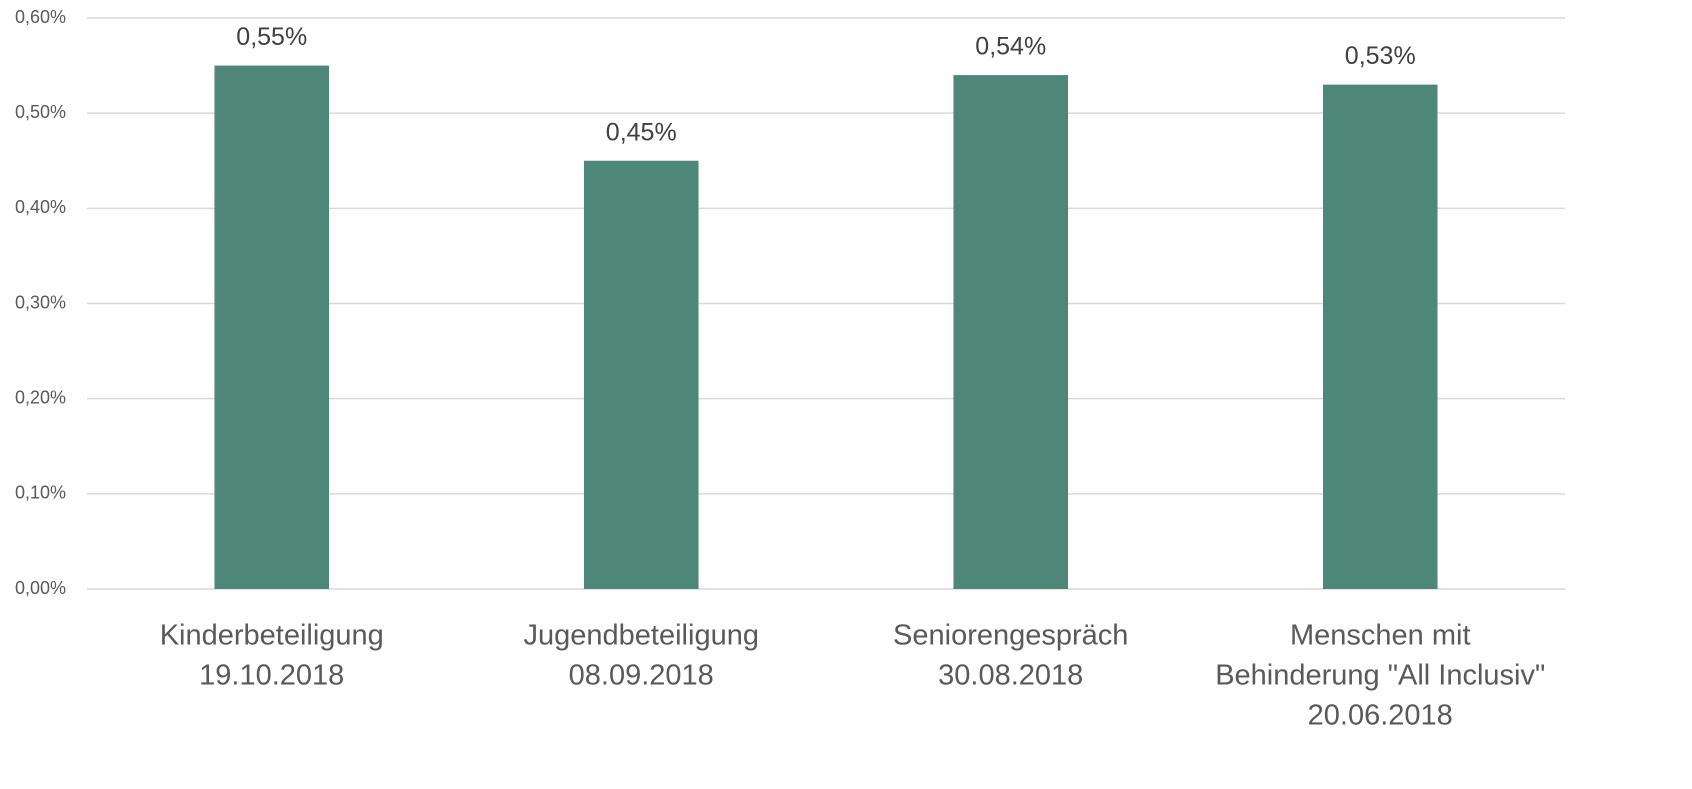  Describe the element at coordinates (1380, 56) in the screenshot. I see `data-label: 0,53%` at that location.